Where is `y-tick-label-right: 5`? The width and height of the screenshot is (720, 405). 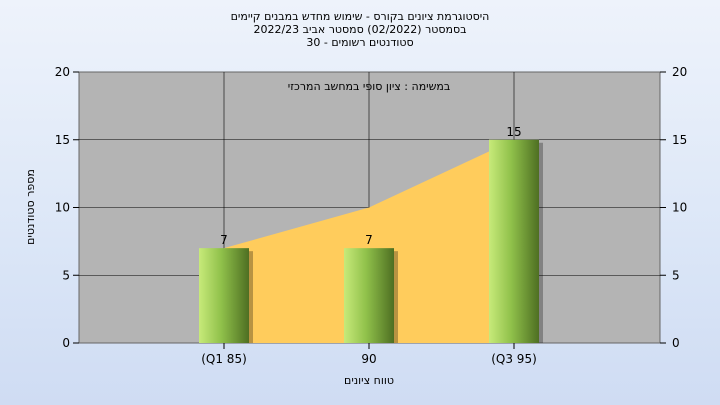
y-tick-label-right: 5 is located at coordinates (676, 275).